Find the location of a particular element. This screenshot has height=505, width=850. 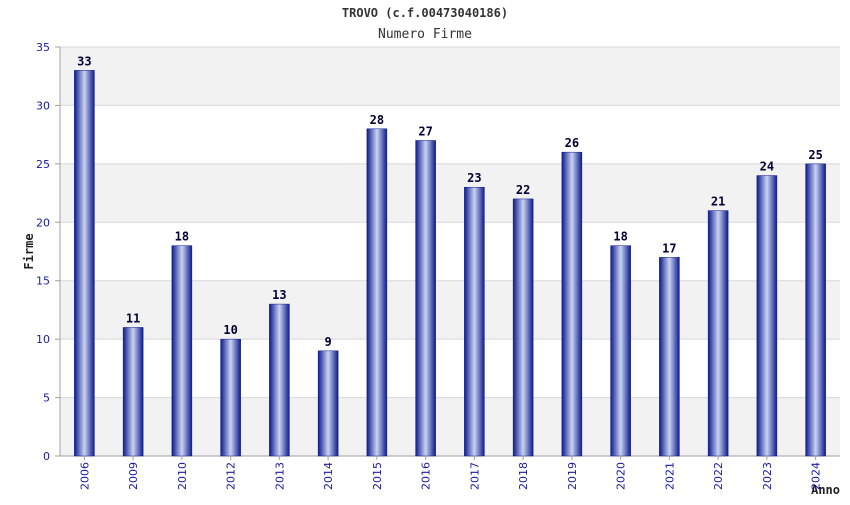

x-tick-label-2012: 2012 is located at coordinates (231, 476).